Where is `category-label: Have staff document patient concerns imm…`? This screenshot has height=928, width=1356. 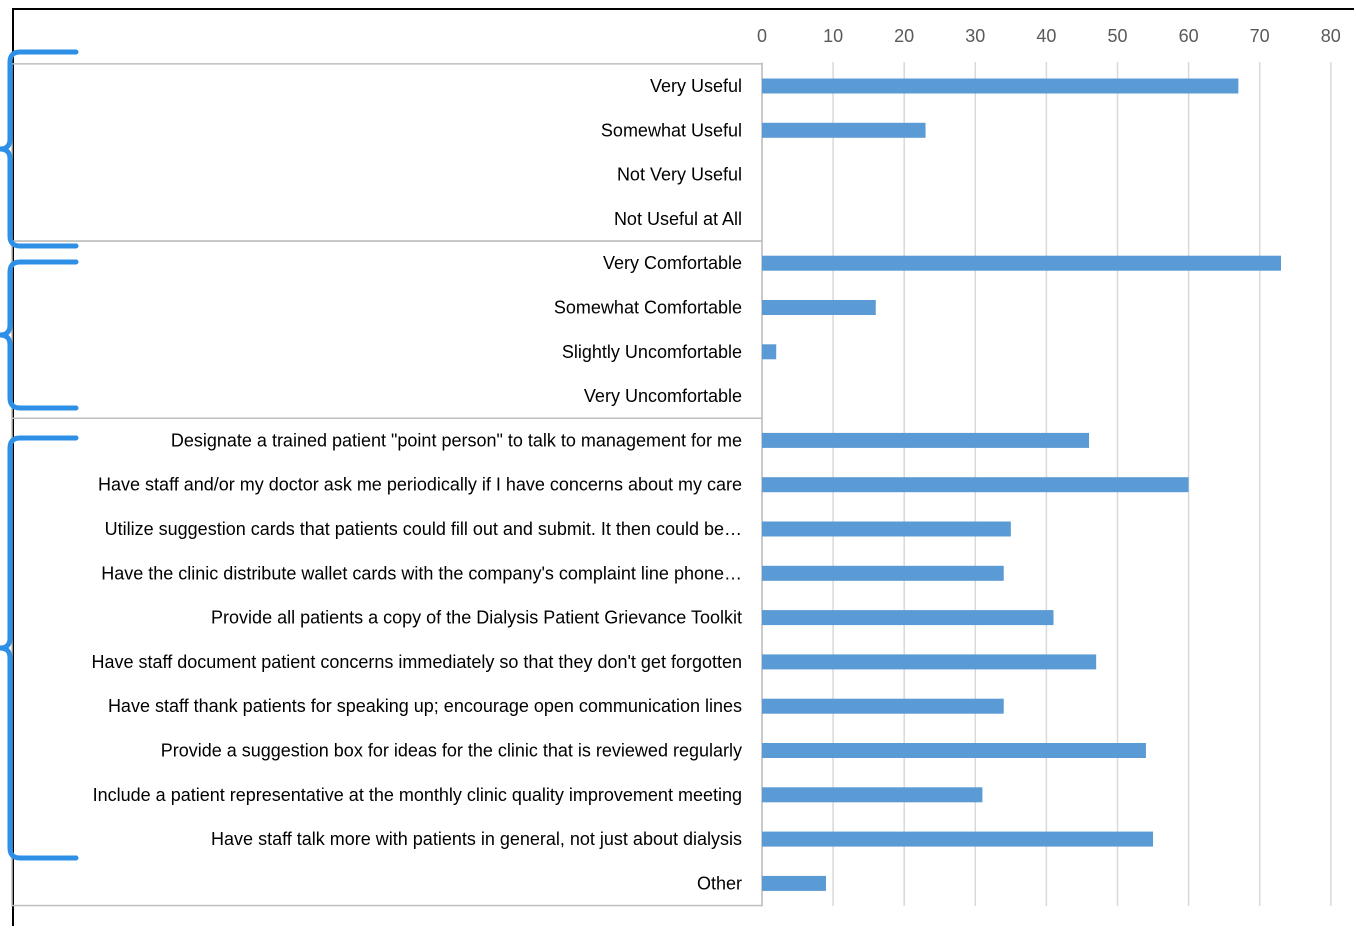 category-label: Have staff document patient concerns imm… is located at coordinates (417, 662).